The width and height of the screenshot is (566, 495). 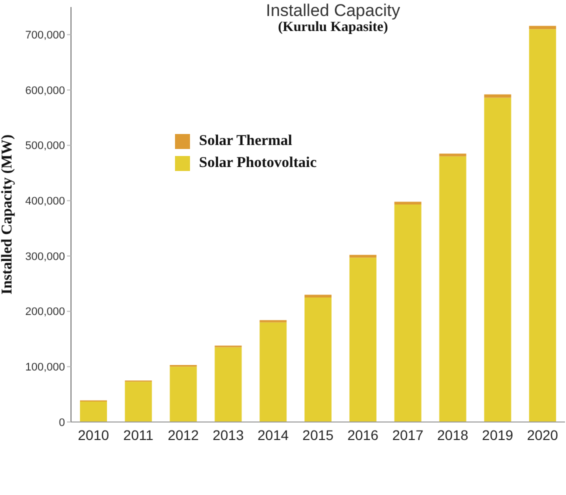 I want to click on text: (Kurulu Kapasite), so click(x=333, y=27).